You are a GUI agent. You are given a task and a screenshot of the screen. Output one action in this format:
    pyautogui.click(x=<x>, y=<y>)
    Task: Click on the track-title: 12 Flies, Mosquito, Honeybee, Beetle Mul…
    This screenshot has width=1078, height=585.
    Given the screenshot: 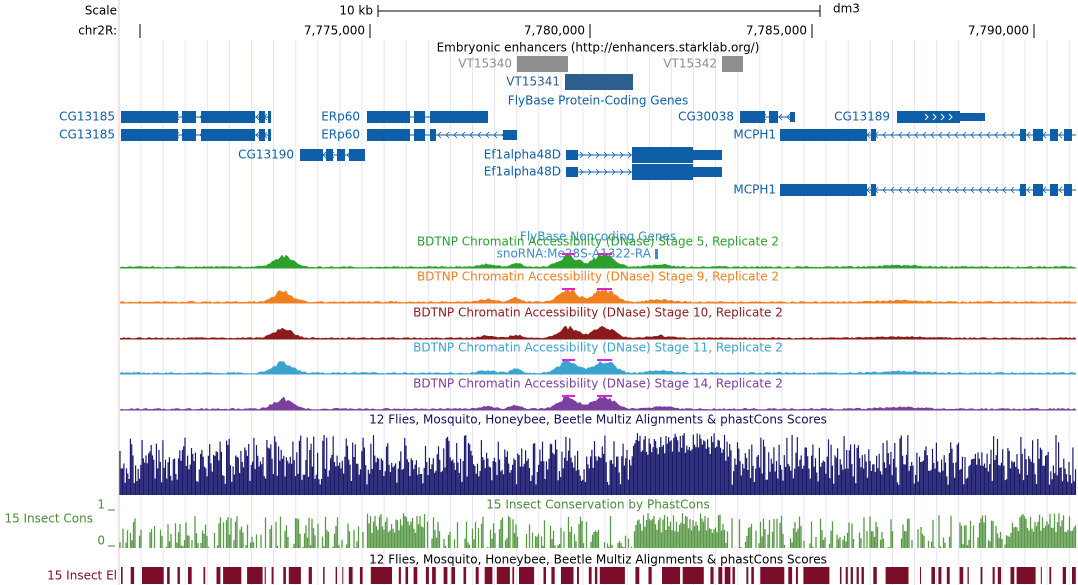 What is the action you would take?
    pyautogui.click(x=598, y=420)
    